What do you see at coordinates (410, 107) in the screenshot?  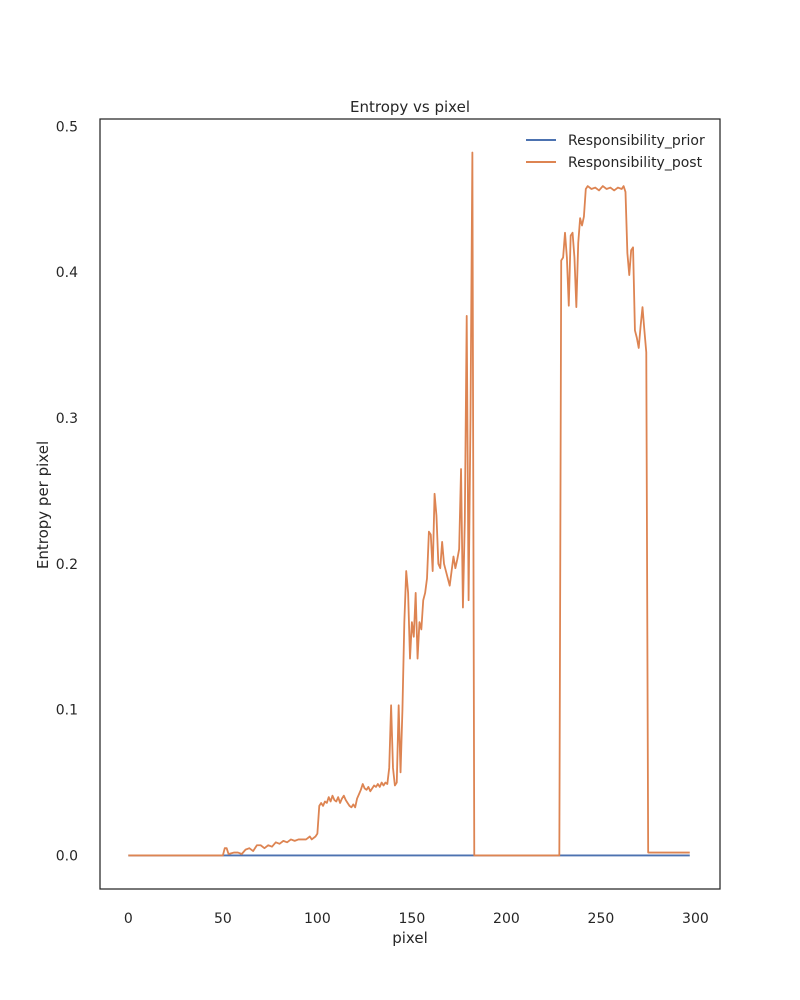 I see `chart-title: Entropy vs pixel` at bounding box center [410, 107].